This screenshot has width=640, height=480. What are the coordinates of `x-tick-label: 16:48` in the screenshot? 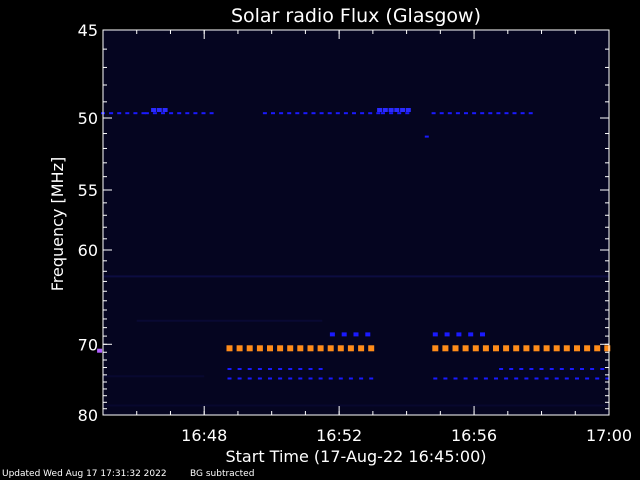 It's located at (204, 435).